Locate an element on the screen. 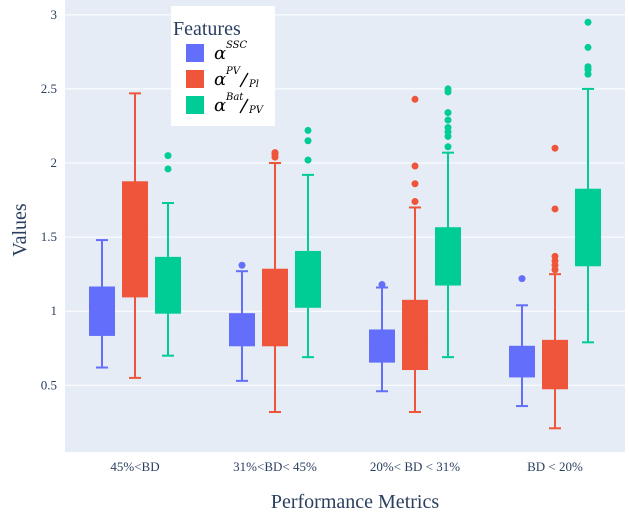  y-tick-label: 2.5 is located at coordinates (49, 88).